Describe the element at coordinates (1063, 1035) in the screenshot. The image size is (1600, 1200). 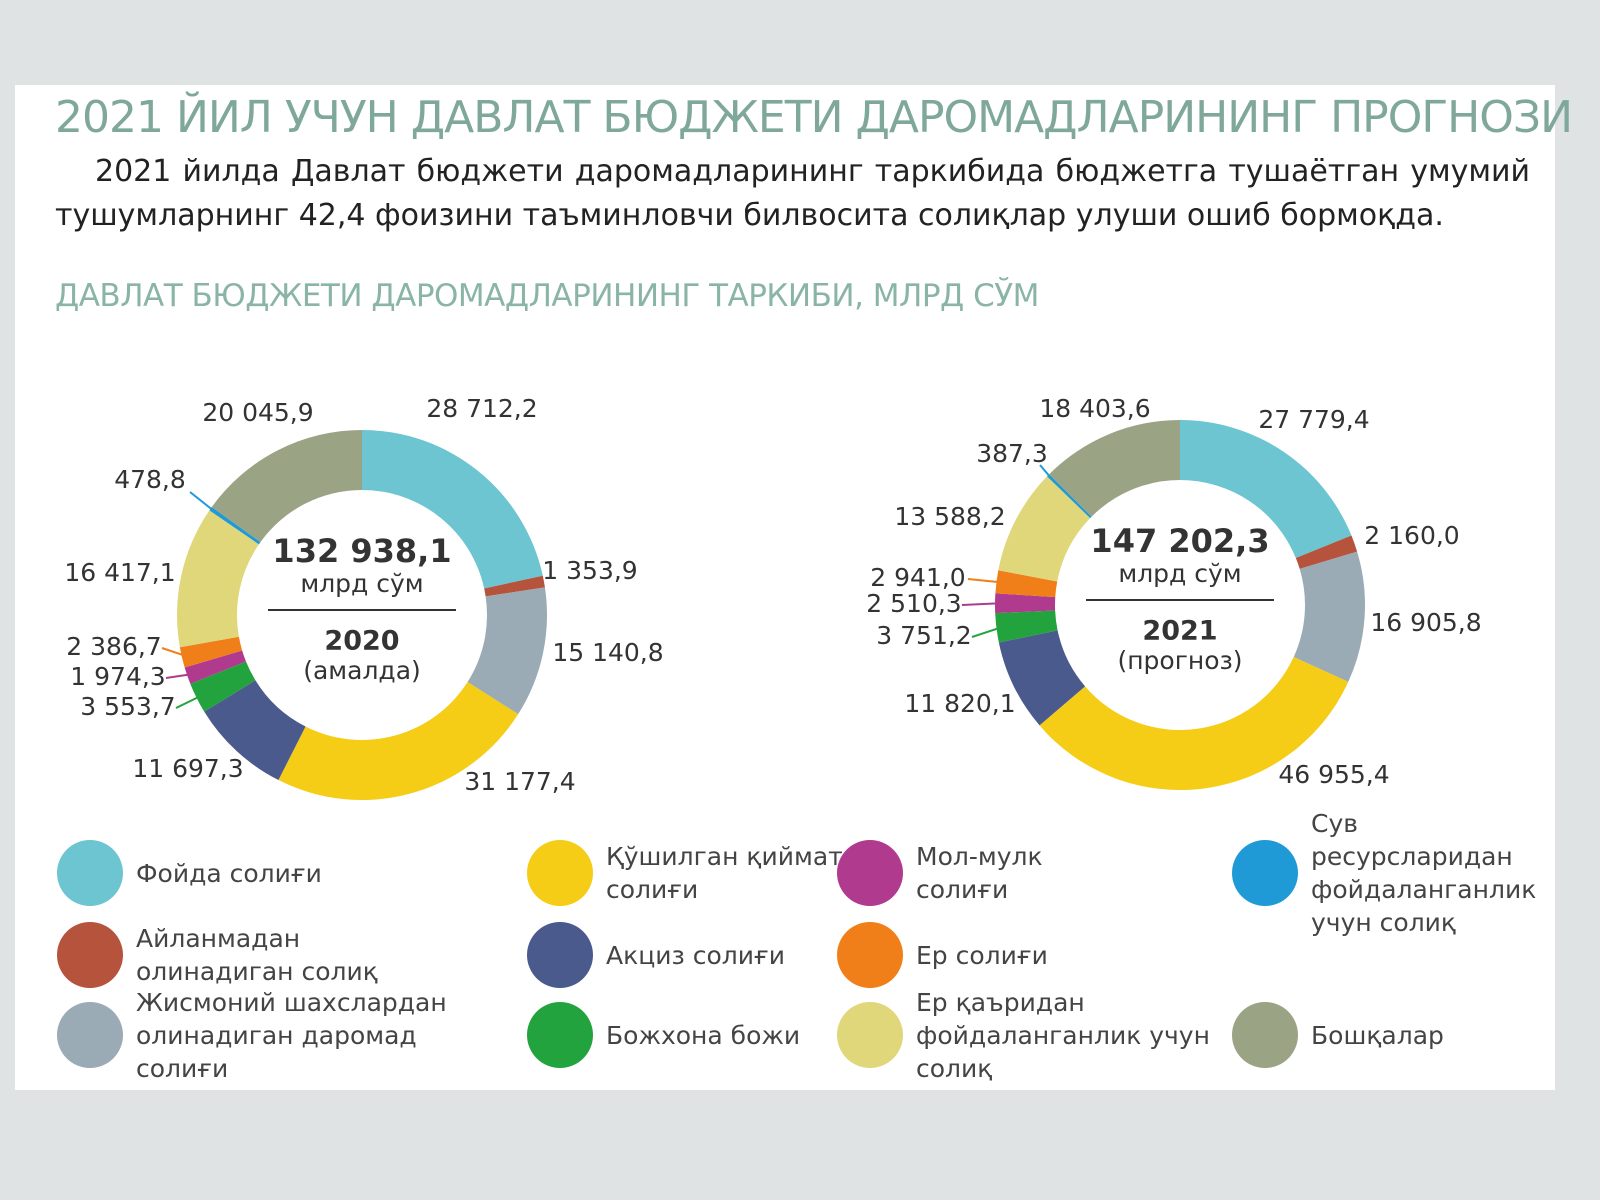
I see `legend-label: Ер қаъридан фойдаланганлик учун солиқ` at that location.